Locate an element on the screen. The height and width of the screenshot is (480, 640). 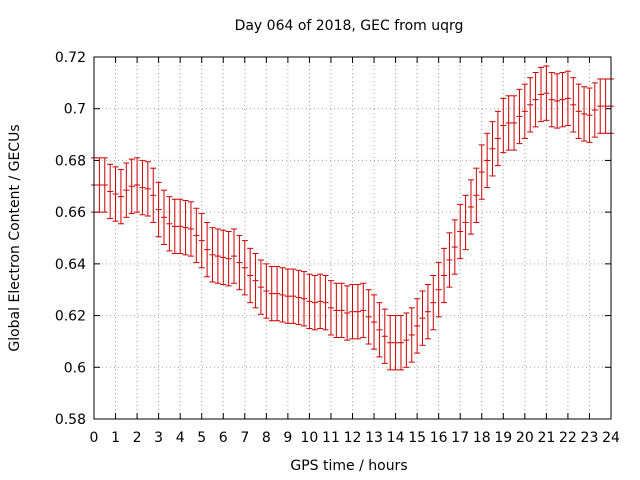
x-tick-label: 2 is located at coordinates (137, 438).